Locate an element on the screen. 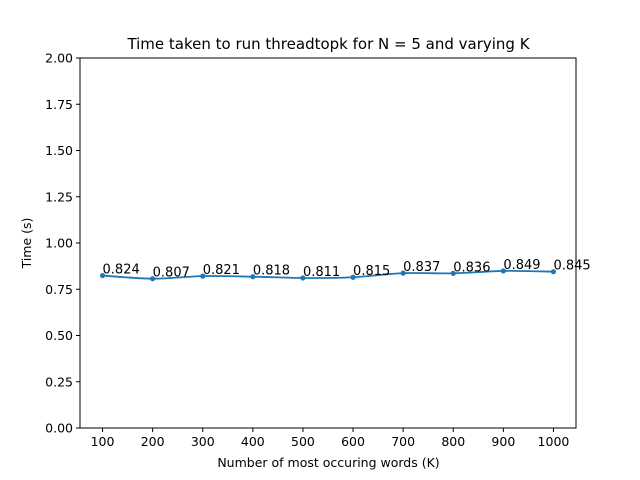 This screenshot has height=480, width=640. y-tick-label: 0.75 is located at coordinates (59, 289).